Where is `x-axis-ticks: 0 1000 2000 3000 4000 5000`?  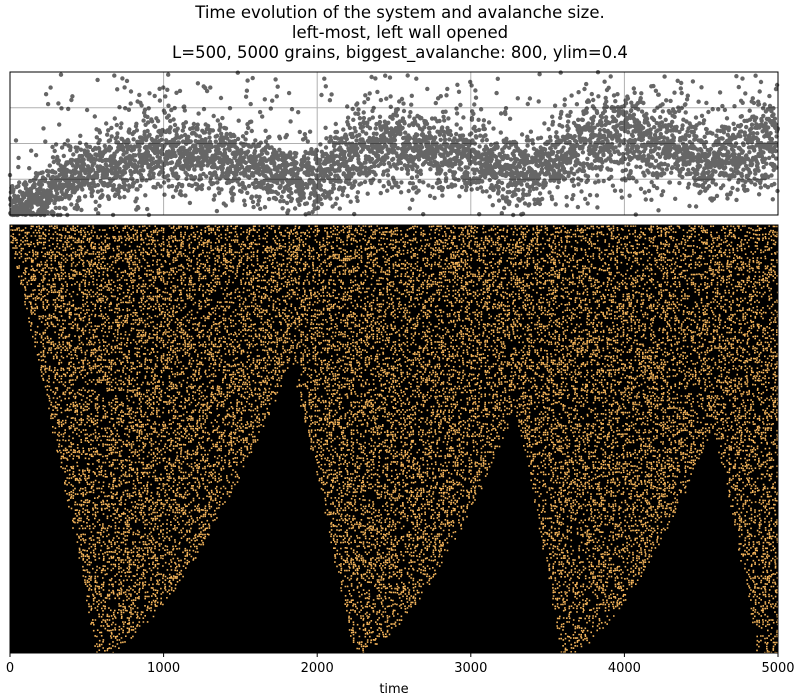 x-axis-ticks: 0 1000 2000 3000 4000 5000 is located at coordinates (400, 664).